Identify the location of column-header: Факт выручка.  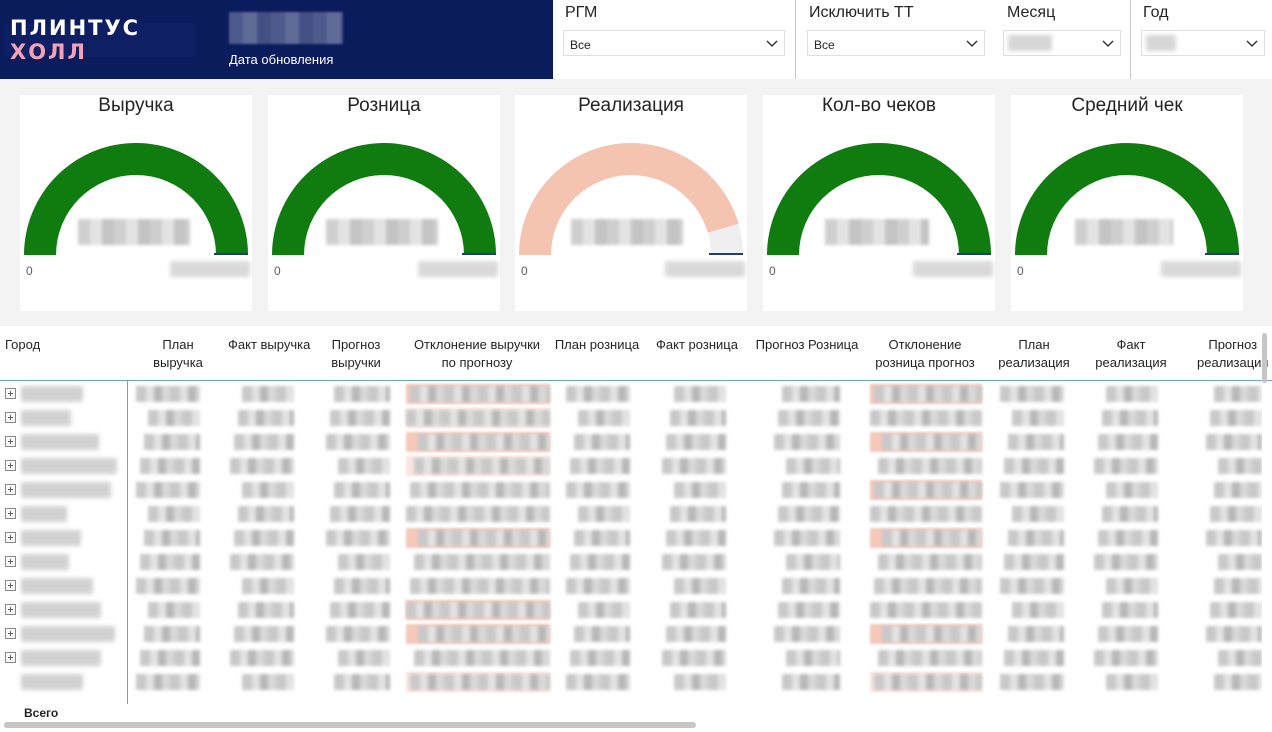
(269, 344).